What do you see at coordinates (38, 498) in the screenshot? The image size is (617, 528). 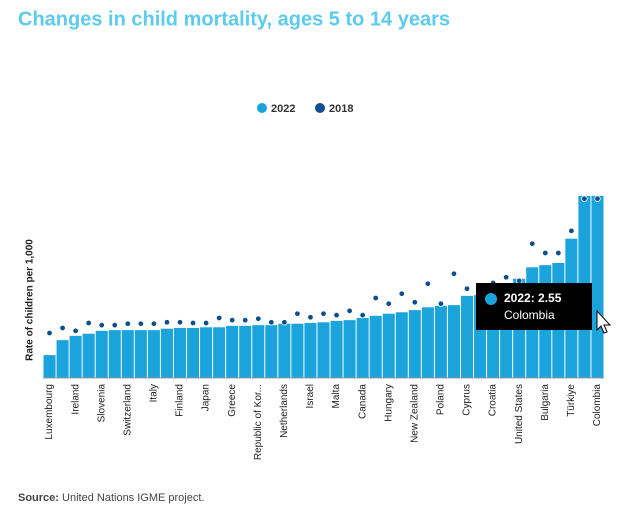 I see `source-label: Source:` at bounding box center [38, 498].